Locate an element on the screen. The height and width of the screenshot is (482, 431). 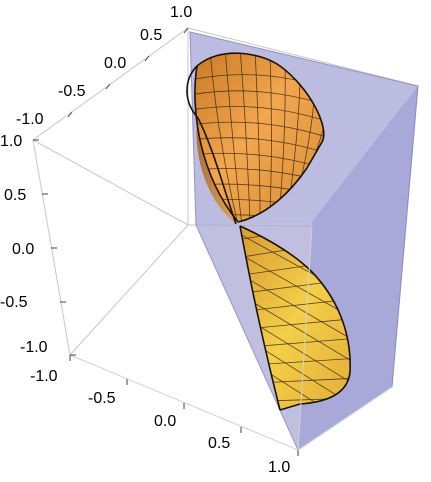
left-tick-label: -1.0 is located at coordinates (34, 347).